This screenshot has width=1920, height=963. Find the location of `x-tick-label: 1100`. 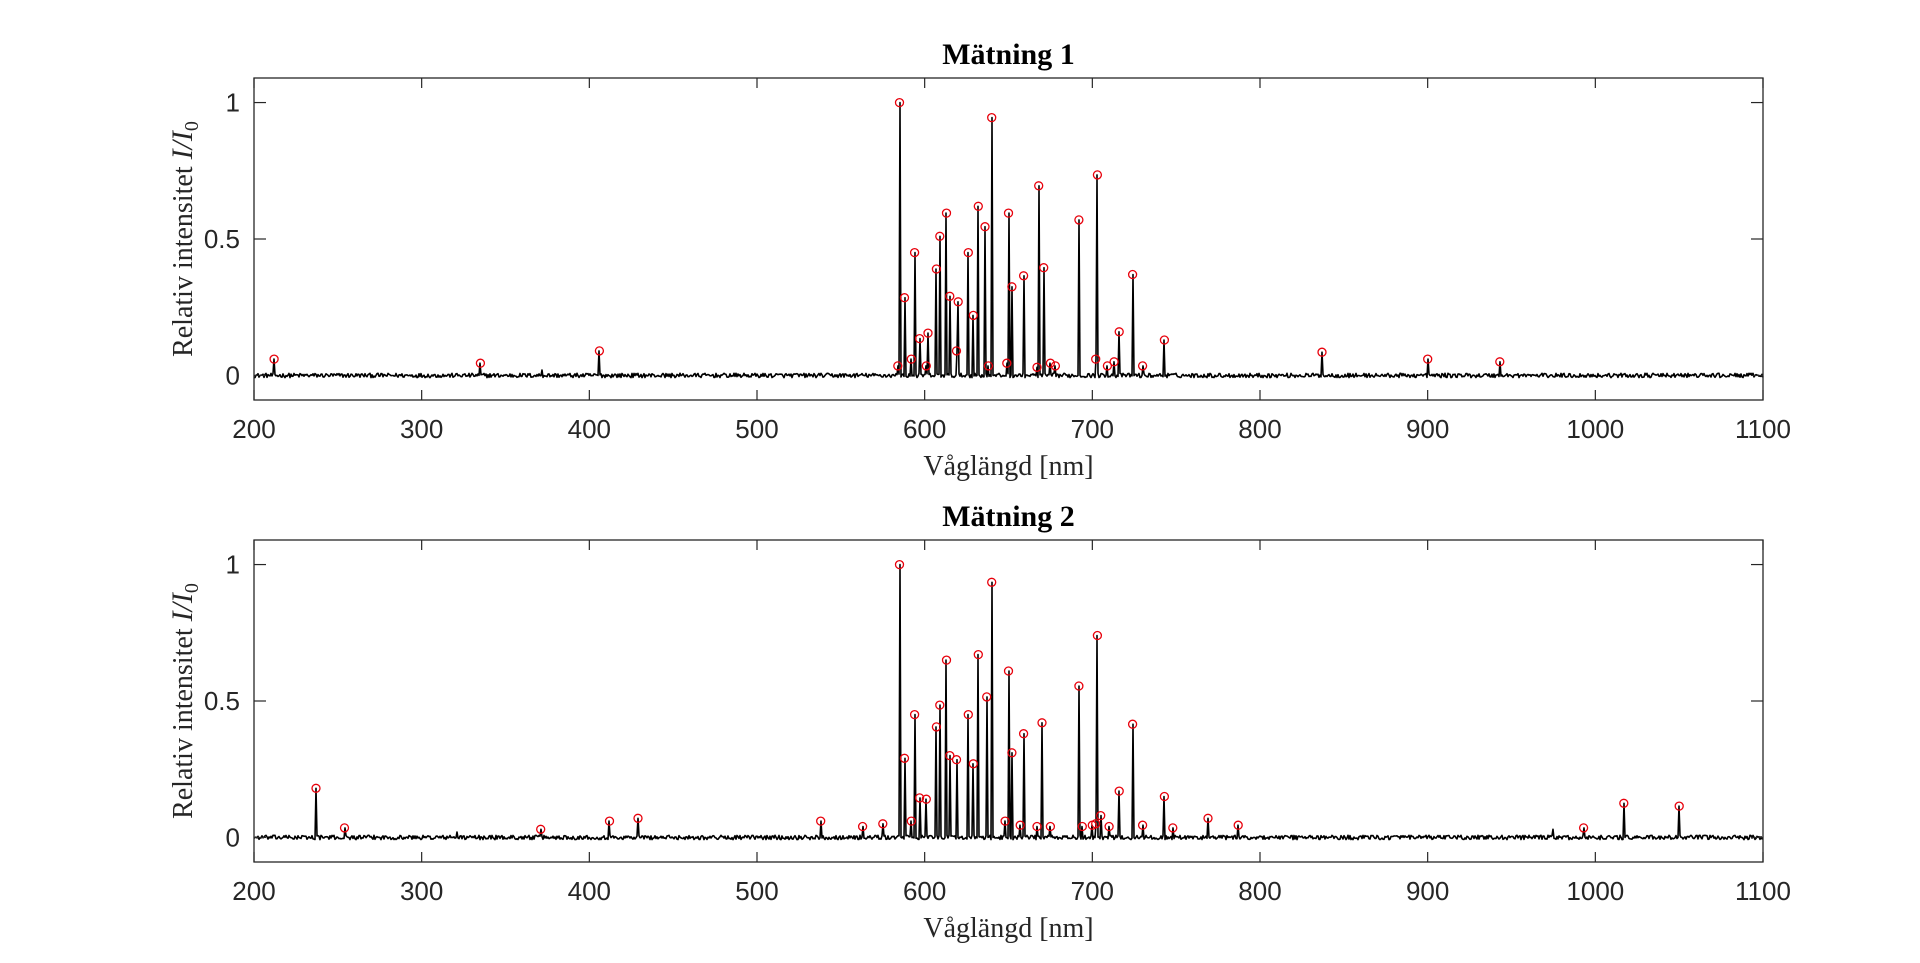

x-tick-label: 1100 is located at coordinates (1763, 891).